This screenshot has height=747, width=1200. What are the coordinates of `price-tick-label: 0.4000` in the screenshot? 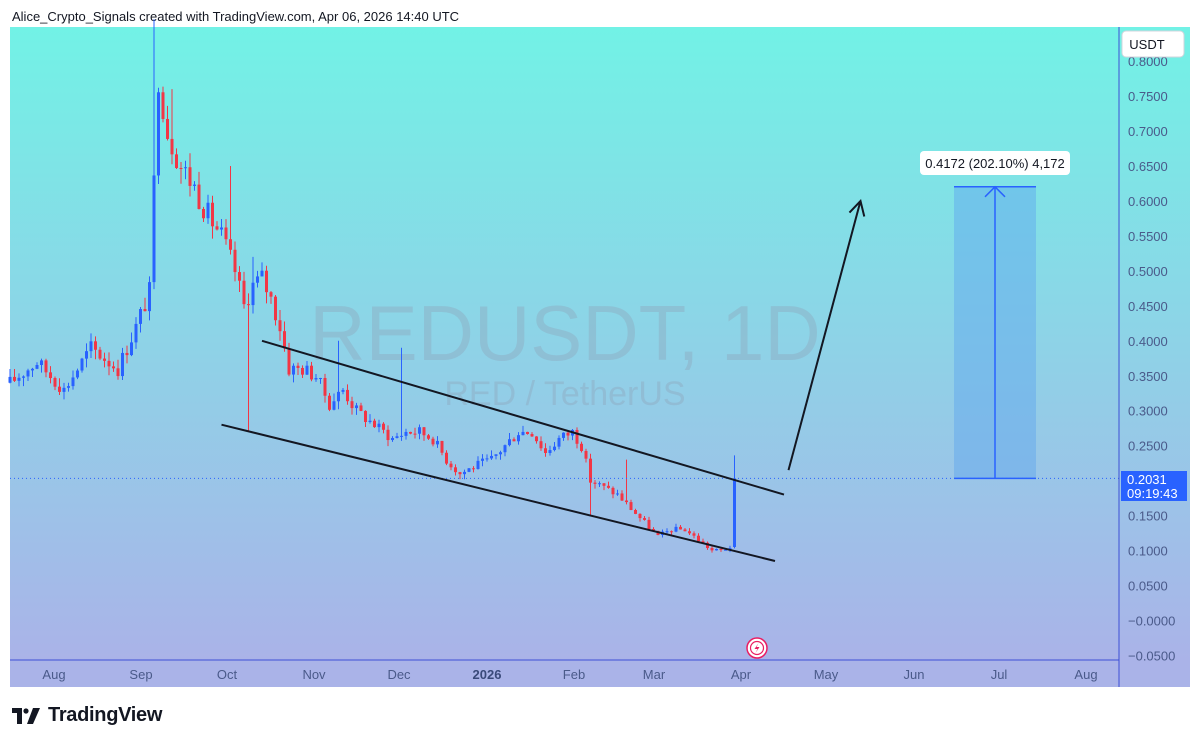 It's located at (1148, 341).